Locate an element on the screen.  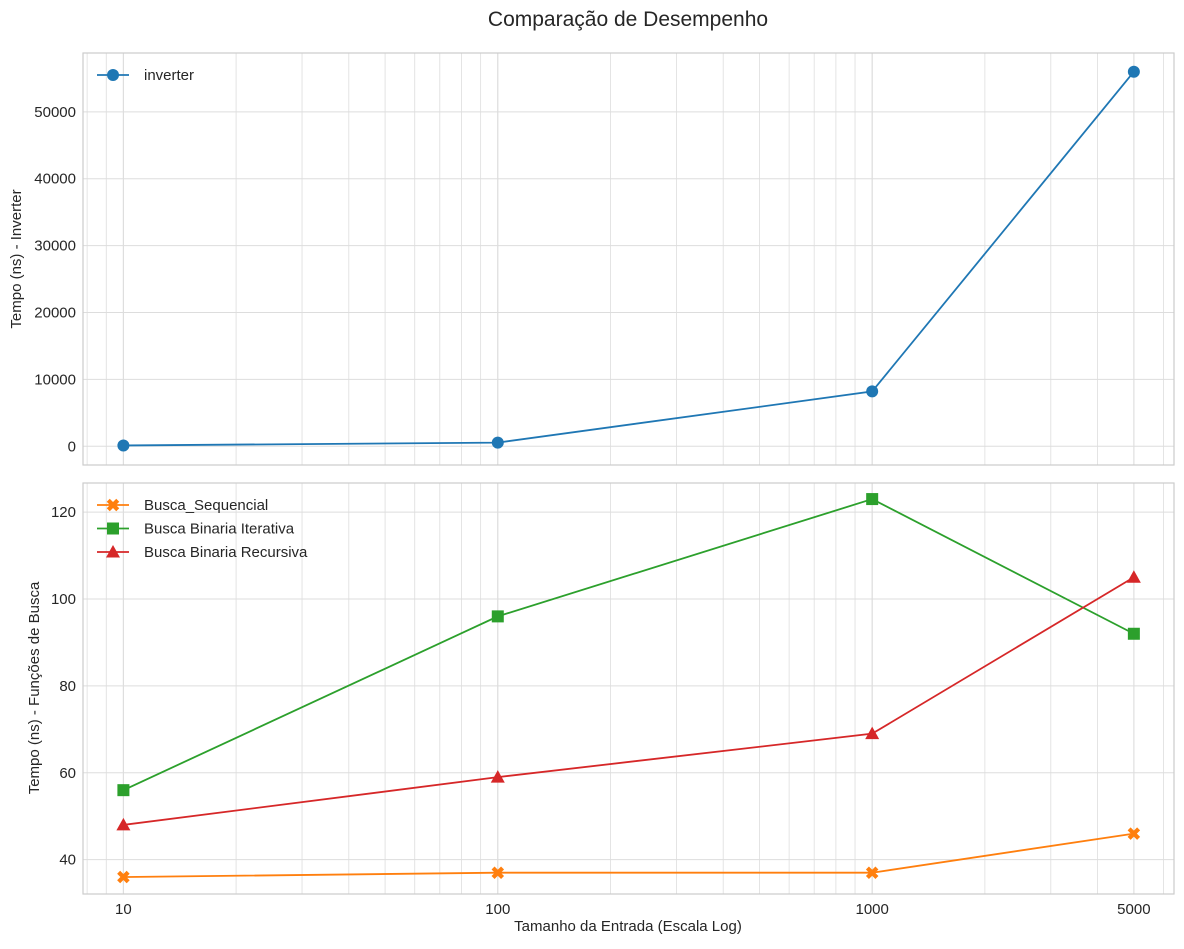
legend: inverter is located at coordinates (145, 75).